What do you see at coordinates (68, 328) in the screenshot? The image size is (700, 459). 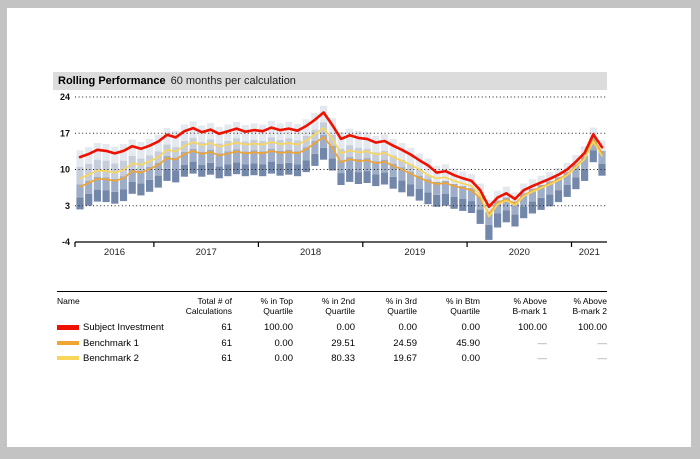 I see `subject-investment-swatch` at bounding box center [68, 328].